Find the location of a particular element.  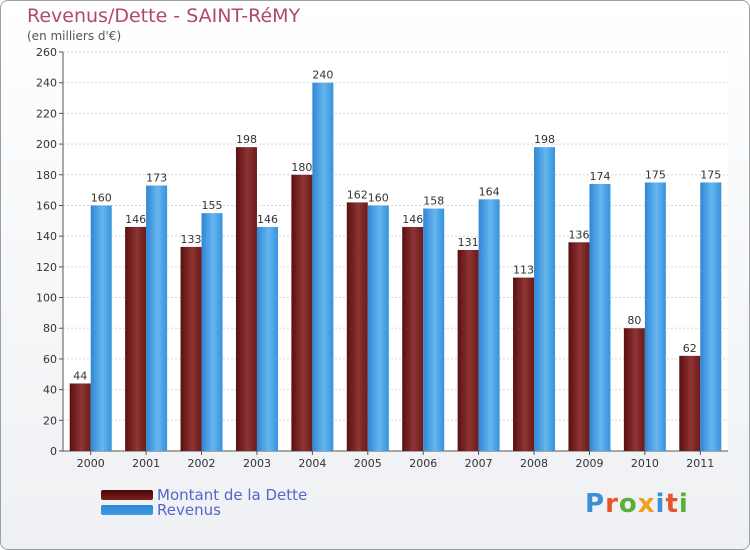

data-label: 174 is located at coordinates (599, 176).